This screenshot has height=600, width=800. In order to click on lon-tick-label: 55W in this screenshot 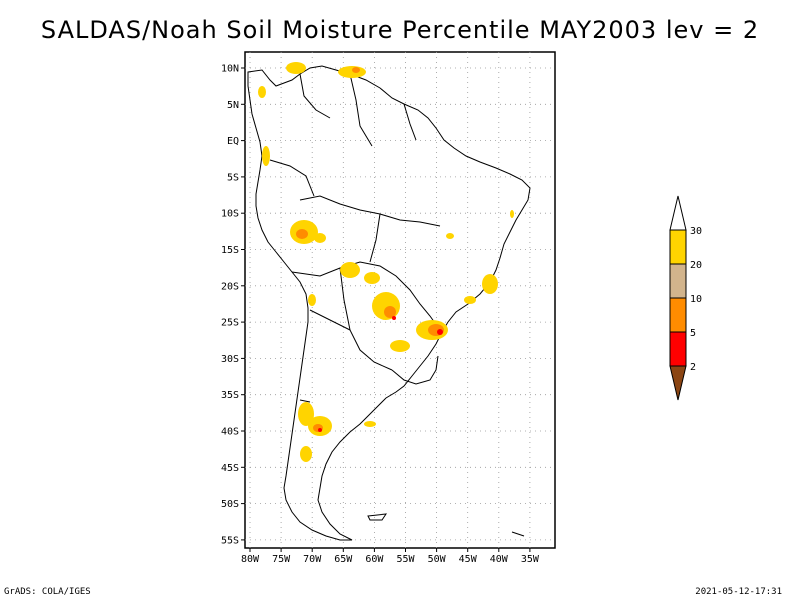, I will do `click(405, 559)`.